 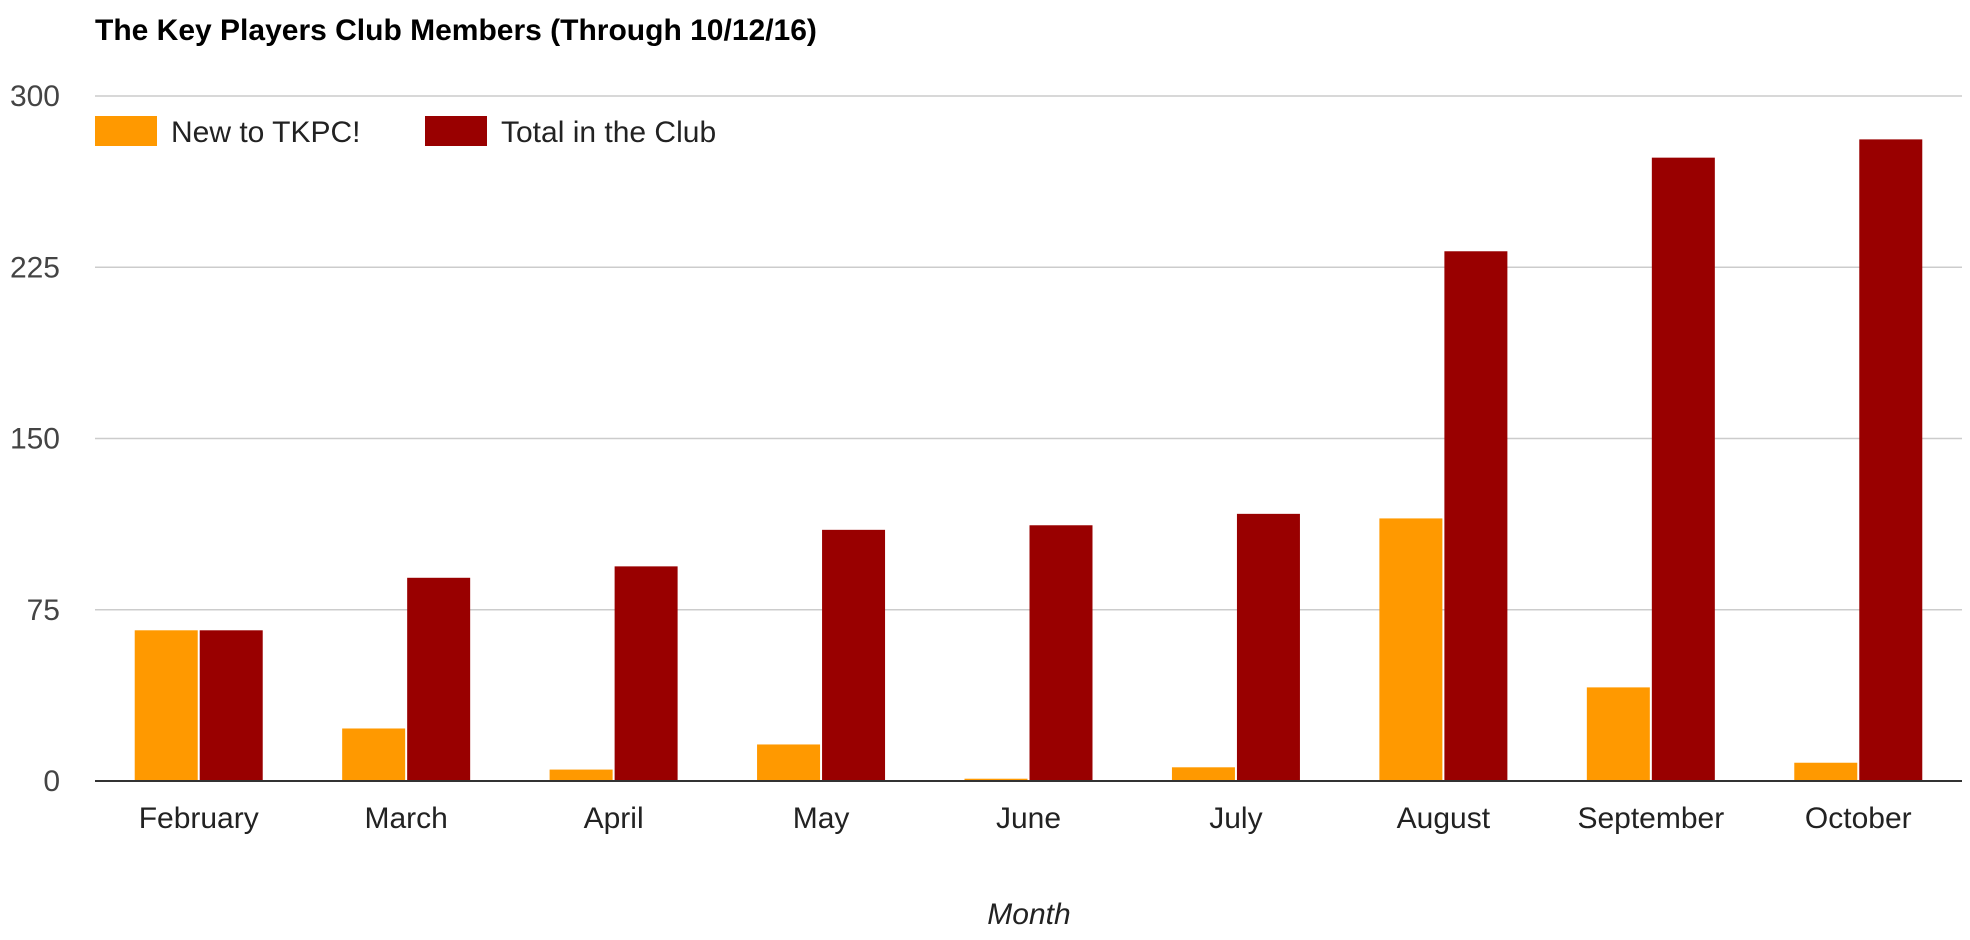 I want to click on x-tick-label: February, so click(x=199, y=818).